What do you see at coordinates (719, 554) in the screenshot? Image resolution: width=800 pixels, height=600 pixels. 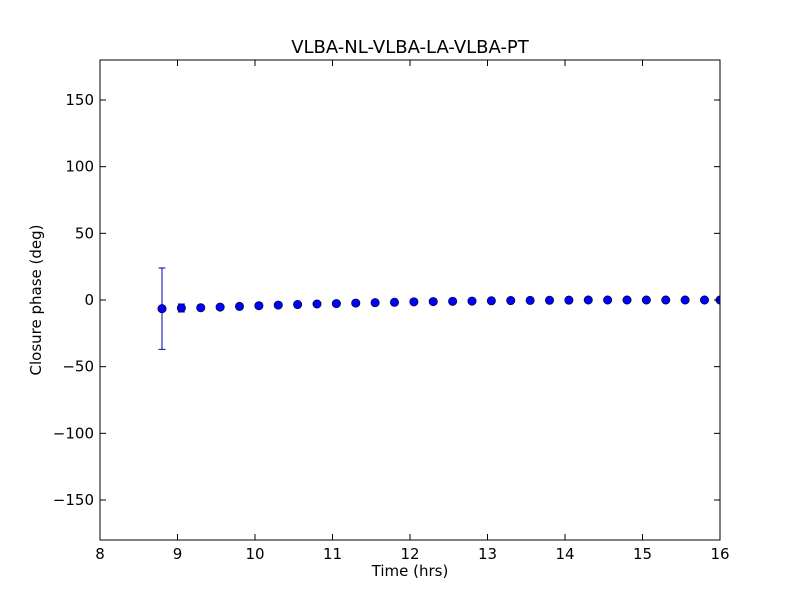 I see `x-tick-label: 16` at bounding box center [719, 554].